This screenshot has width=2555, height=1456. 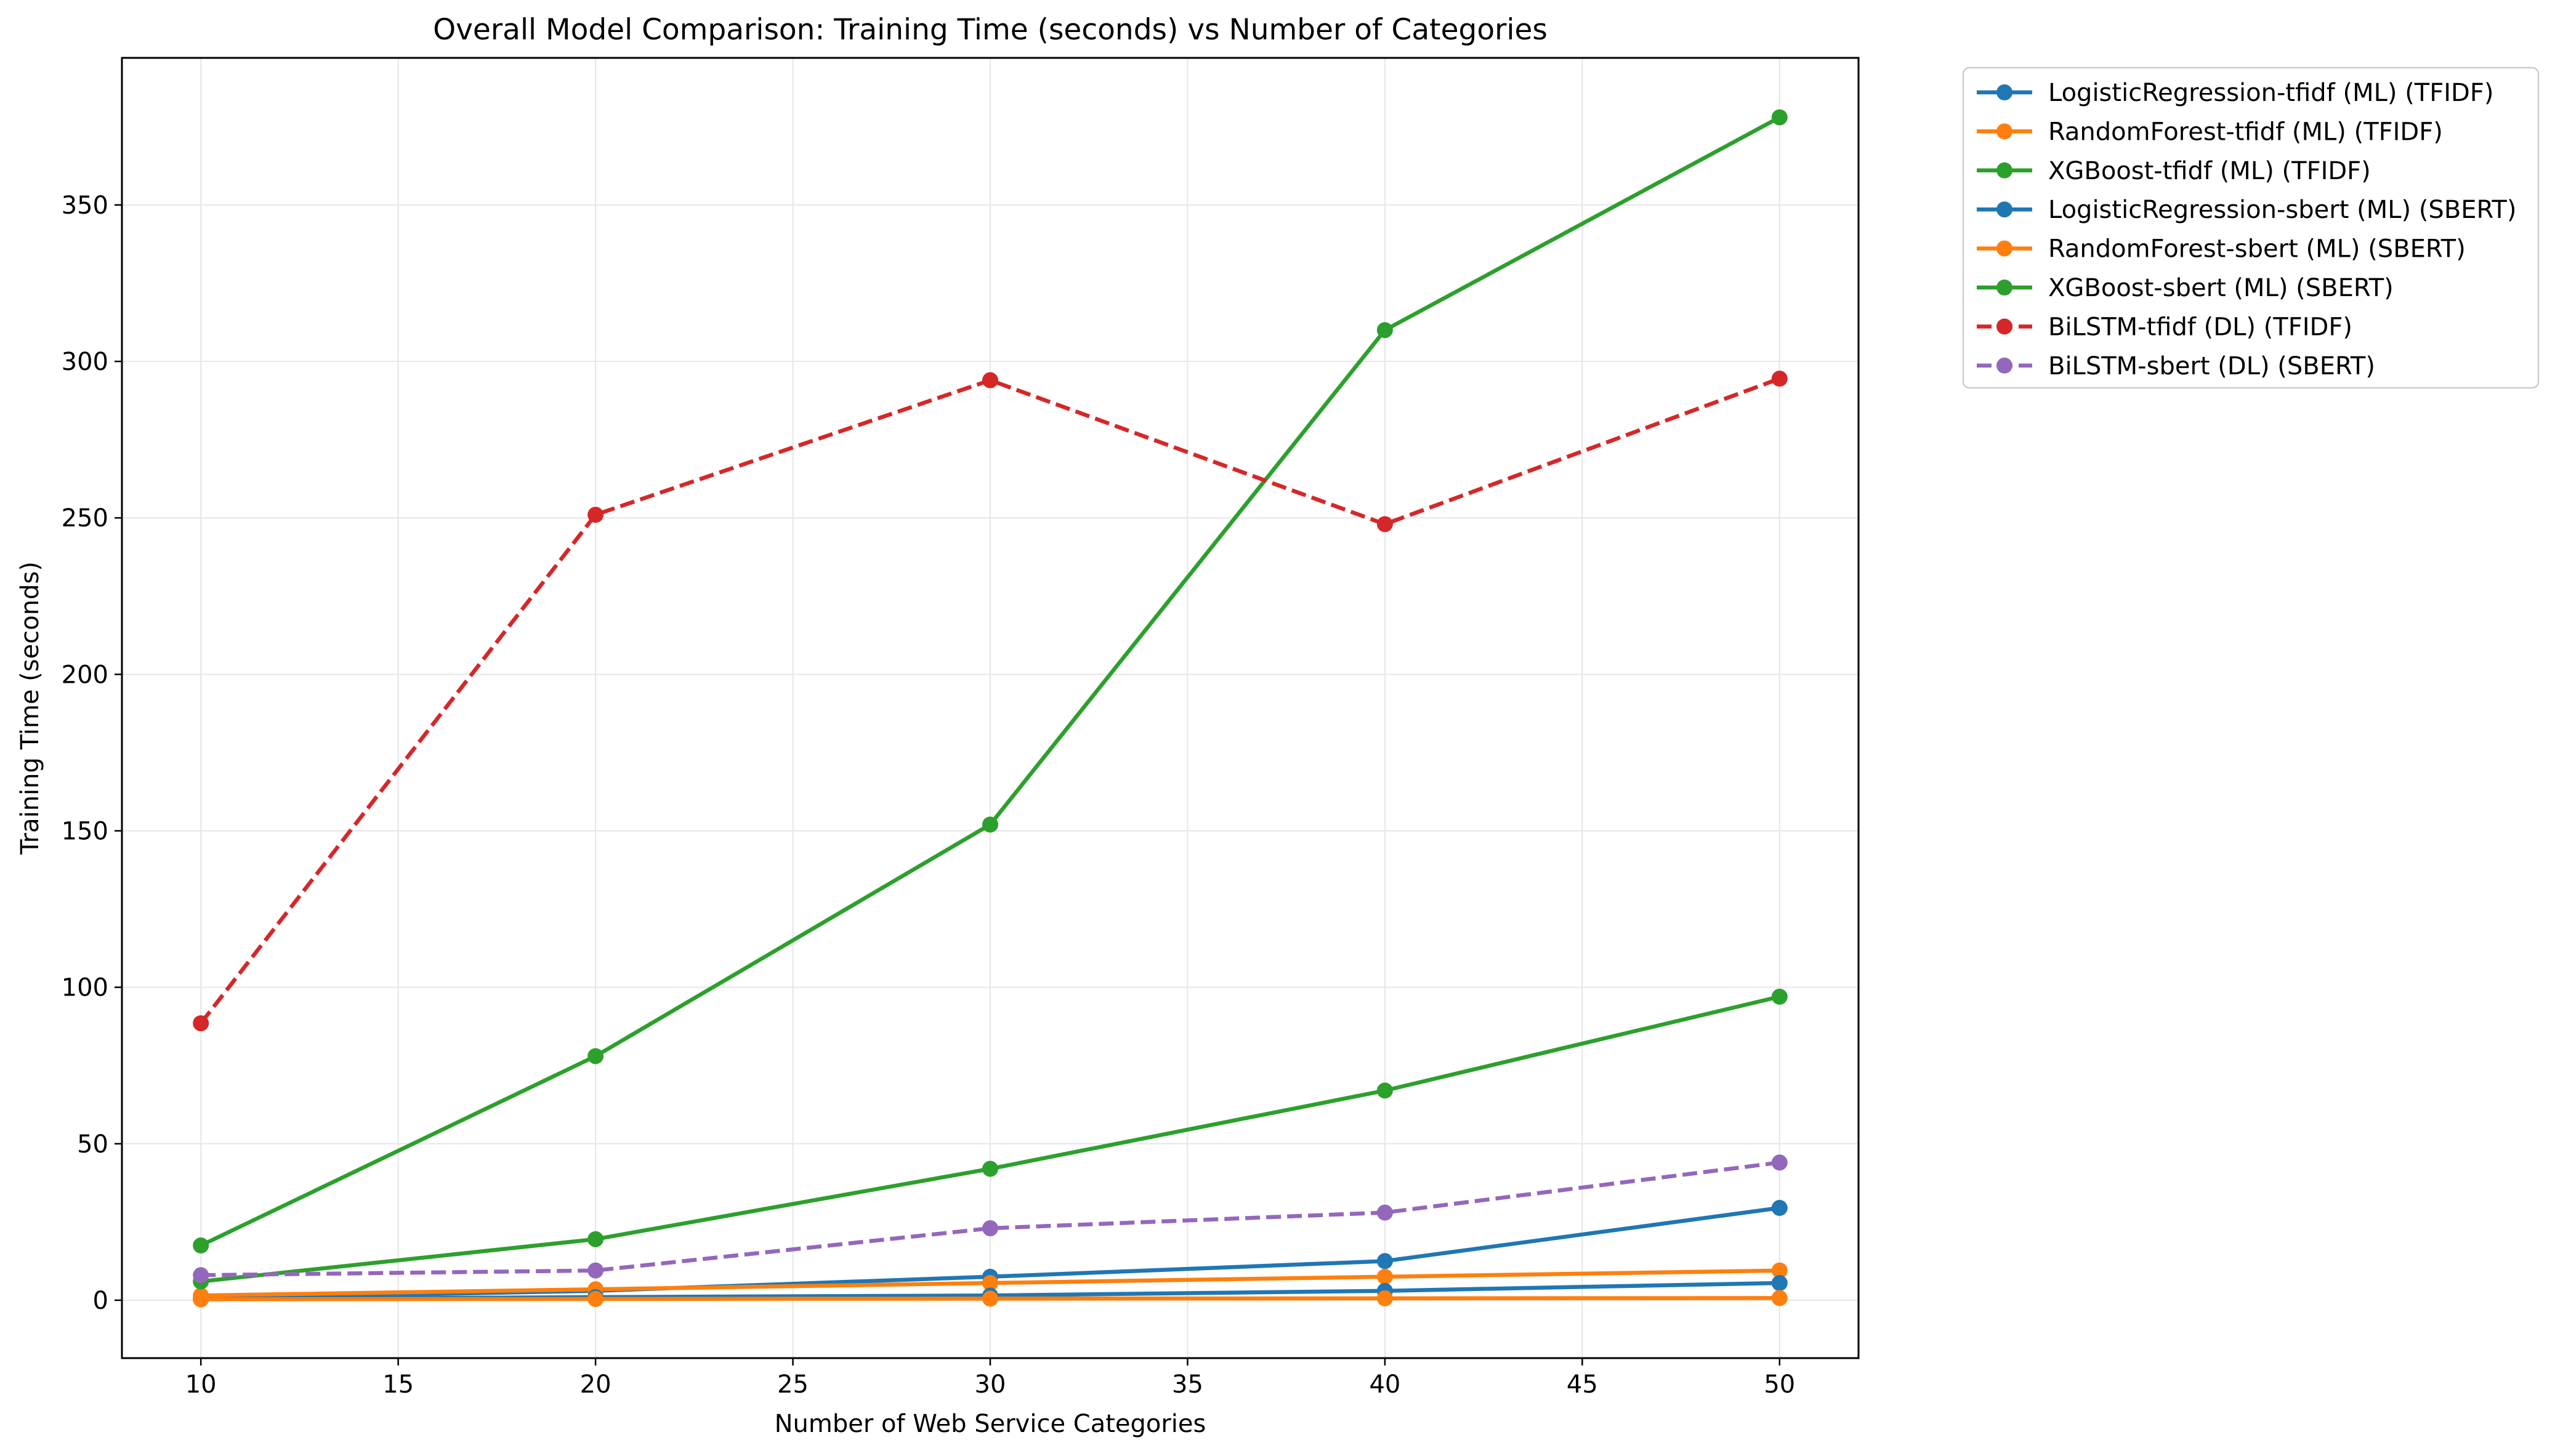 What do you see at coordinates (1187, 1385) in the screenshot?
I see `x-tick-label: 35` at bounding box center [1187, 1385].